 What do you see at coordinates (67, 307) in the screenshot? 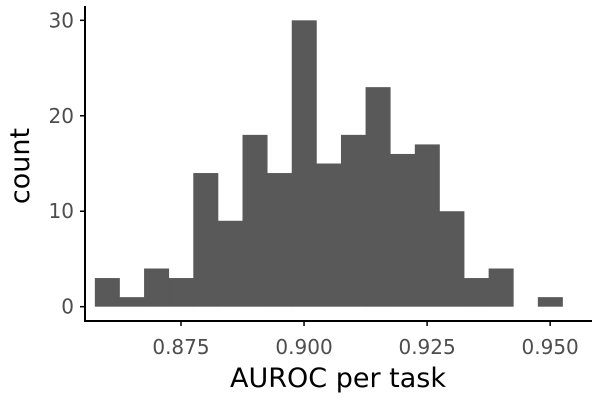
I see `y-tick-label-0: 0` at bounding box center [67, 307].